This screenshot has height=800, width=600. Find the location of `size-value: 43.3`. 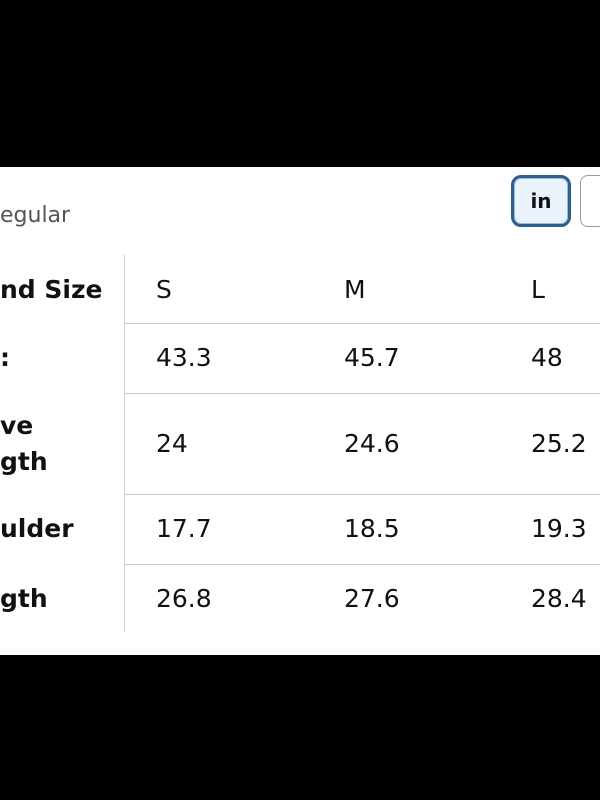

size-value: 43.3 is located at coordinates (184, 357).